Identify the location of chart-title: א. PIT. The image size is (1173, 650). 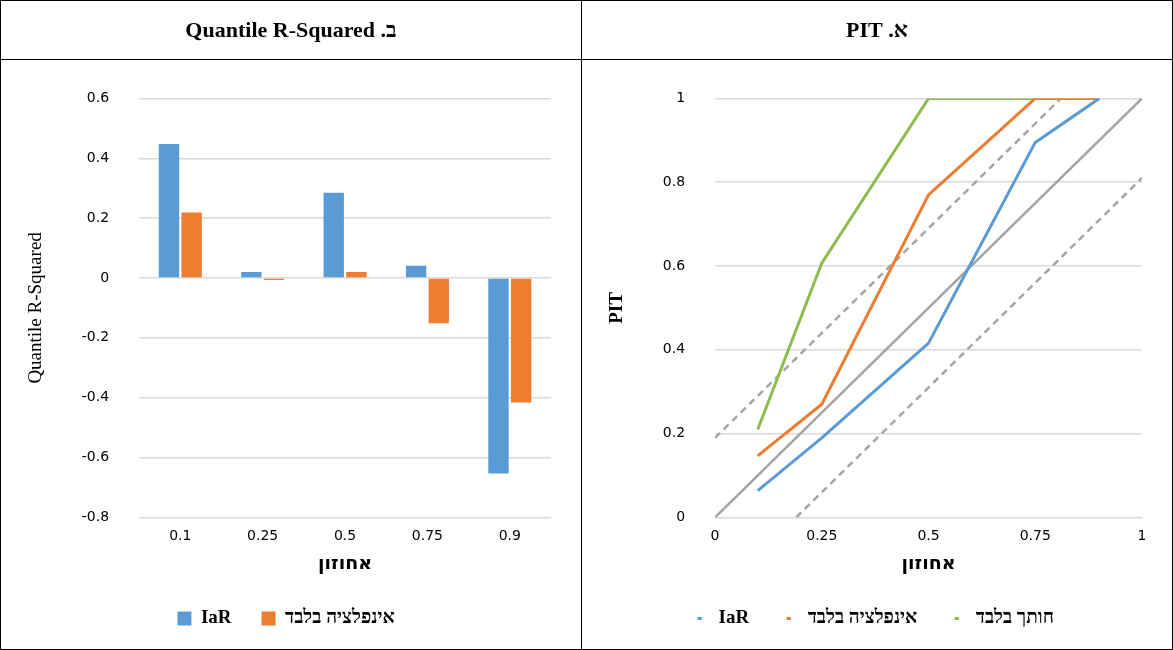
(877, 30).